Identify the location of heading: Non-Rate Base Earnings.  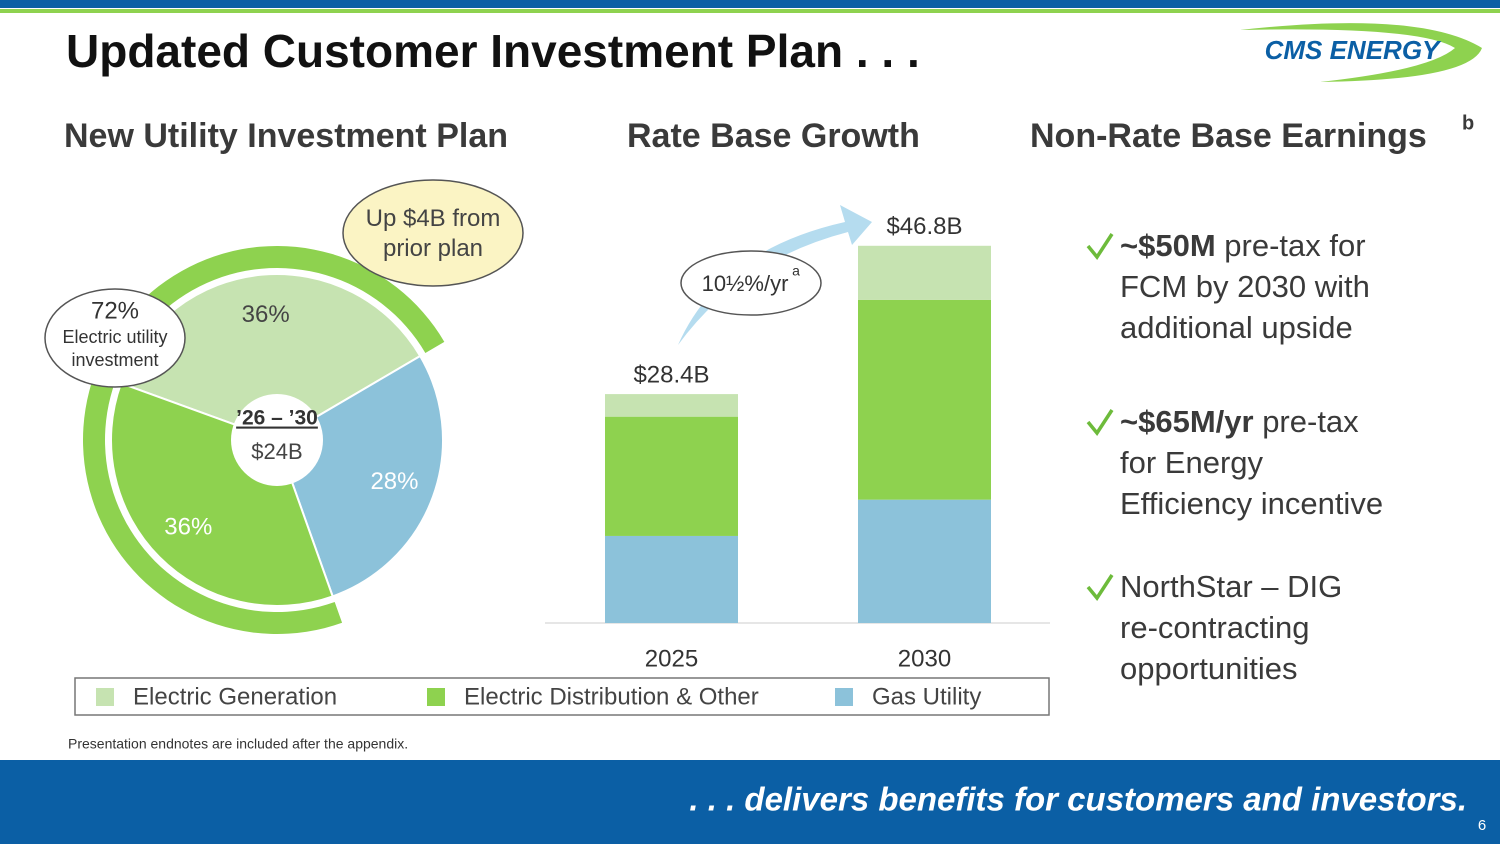
(1228, 136).